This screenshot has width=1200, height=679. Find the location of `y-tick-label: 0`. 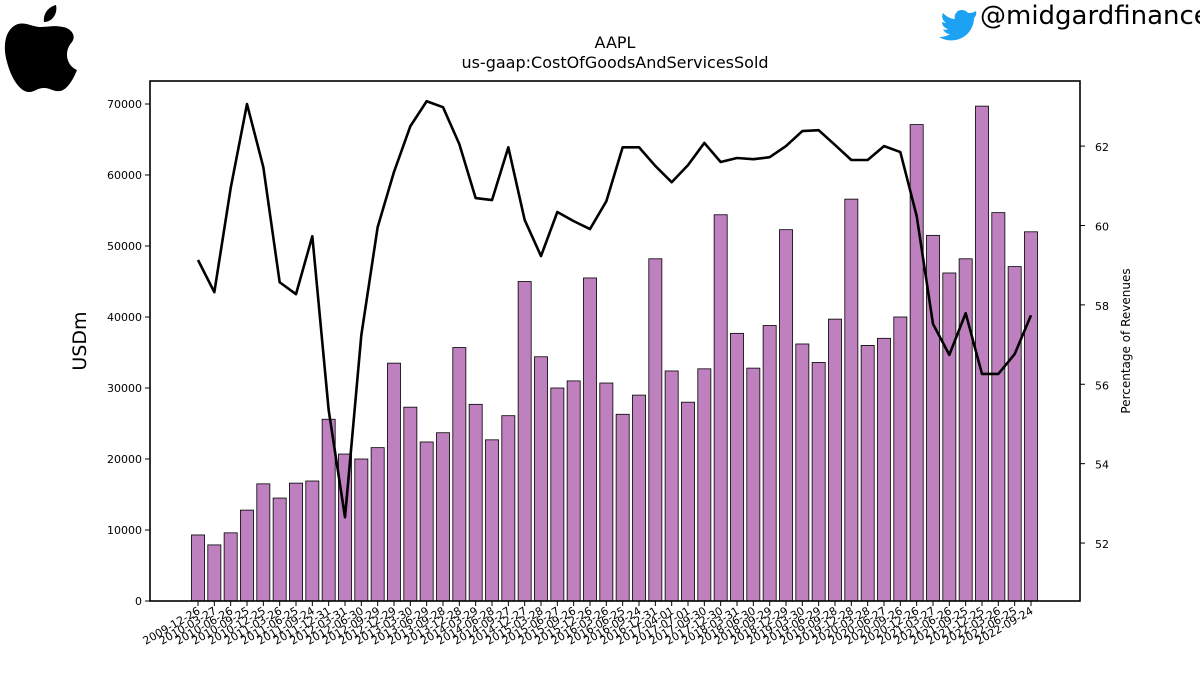

y-tick-label: 0 is located at coordinates (138, 601).